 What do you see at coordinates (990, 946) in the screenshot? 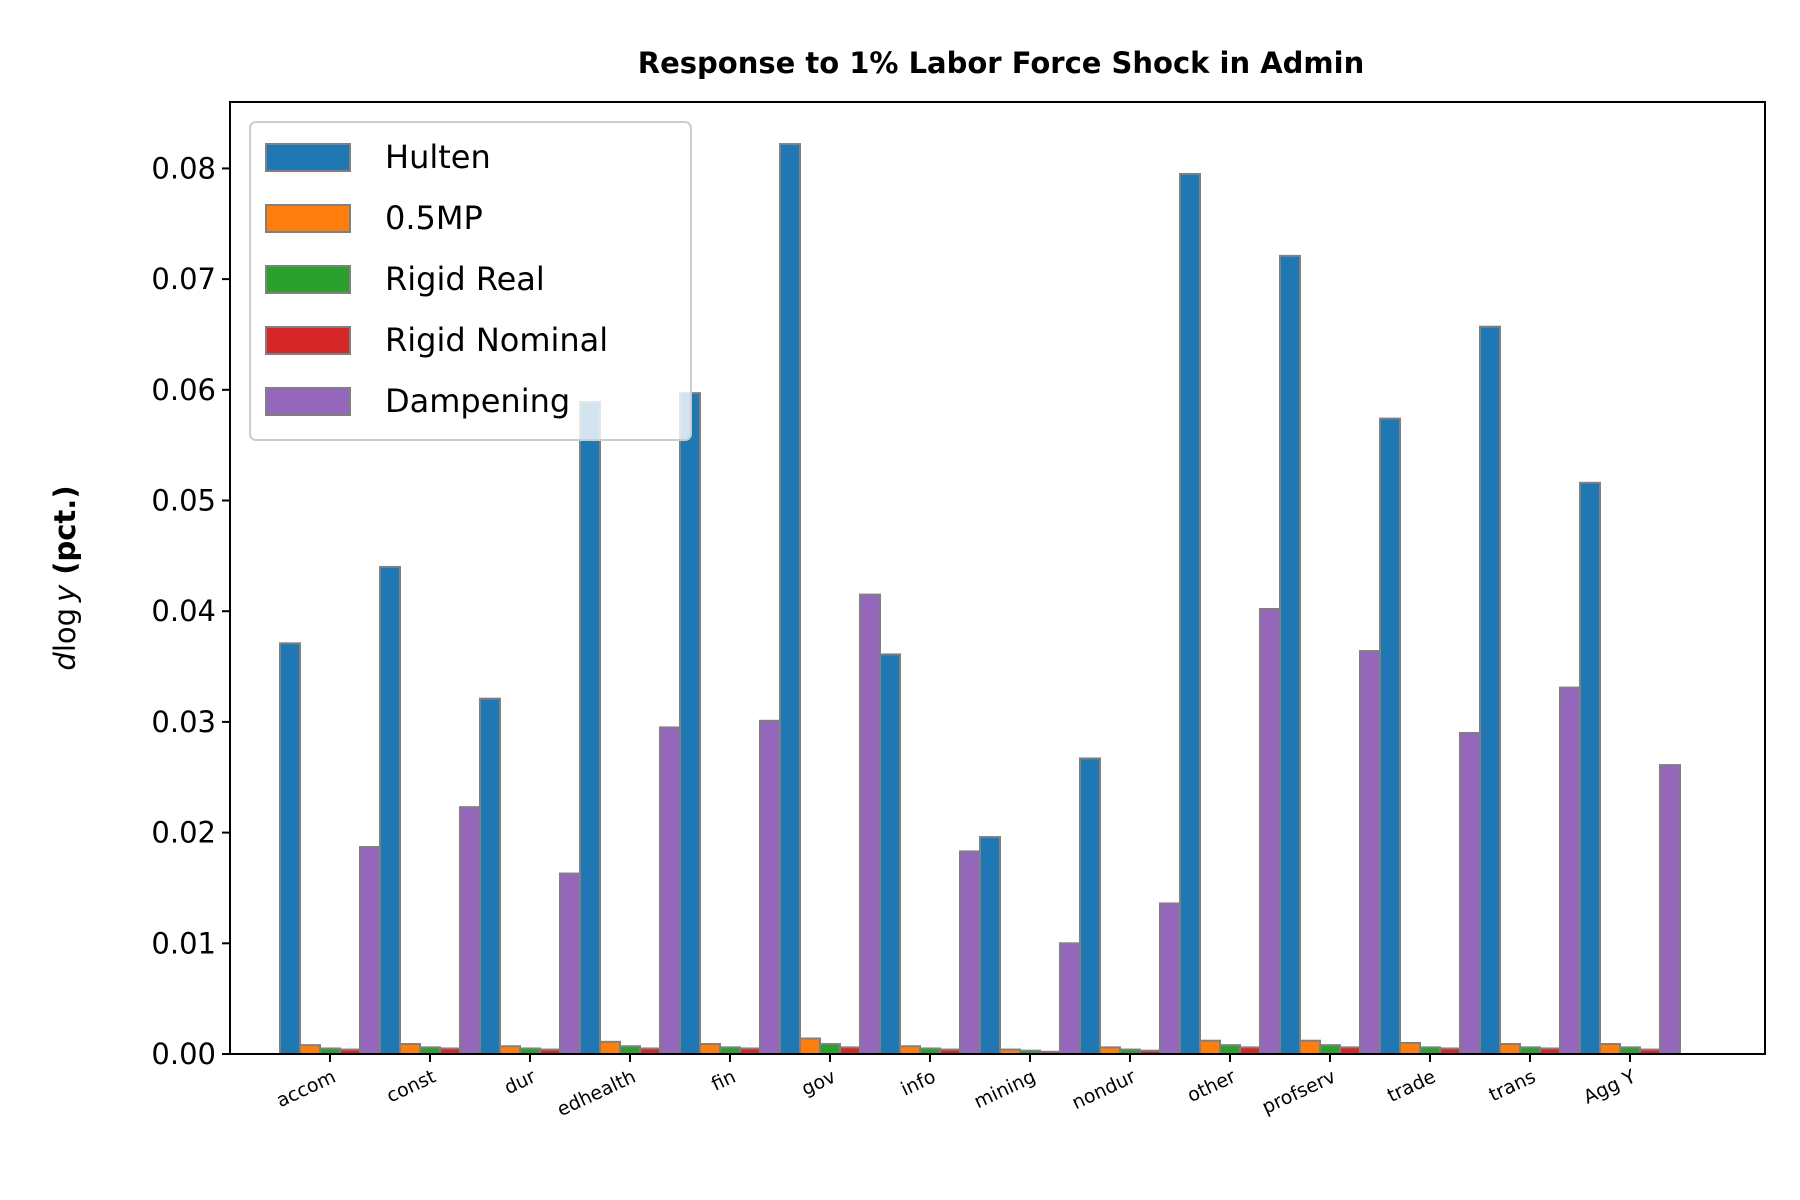
I see `bar-hulten-mining` at bounding box center [990, 946].